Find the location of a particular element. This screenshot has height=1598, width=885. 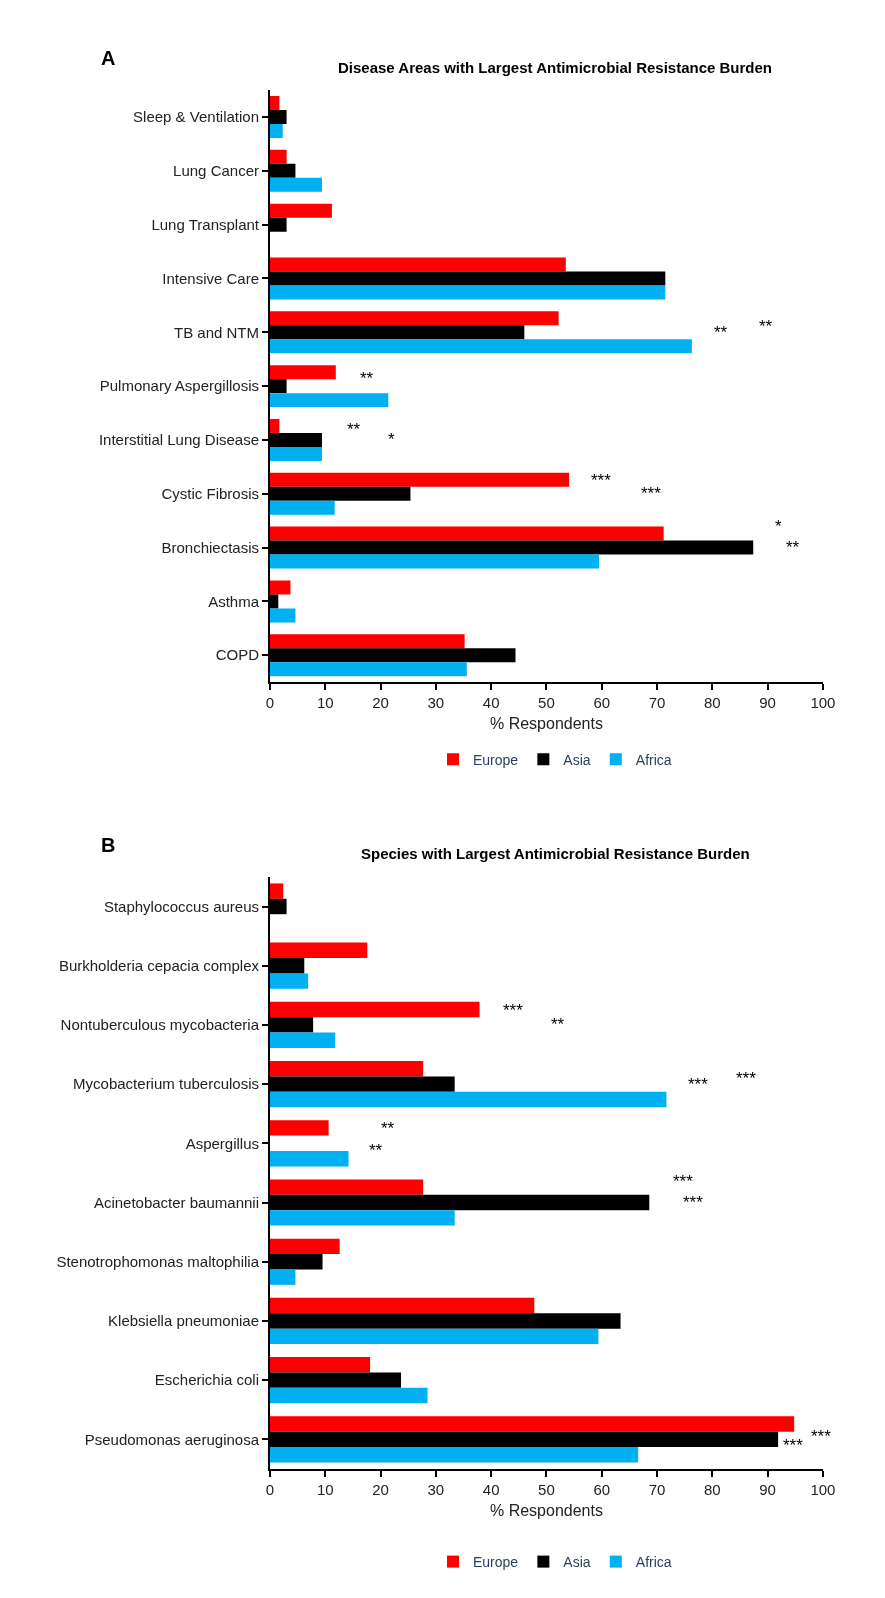

y-tick-label: Asthma is located at coordinates (234, 601).